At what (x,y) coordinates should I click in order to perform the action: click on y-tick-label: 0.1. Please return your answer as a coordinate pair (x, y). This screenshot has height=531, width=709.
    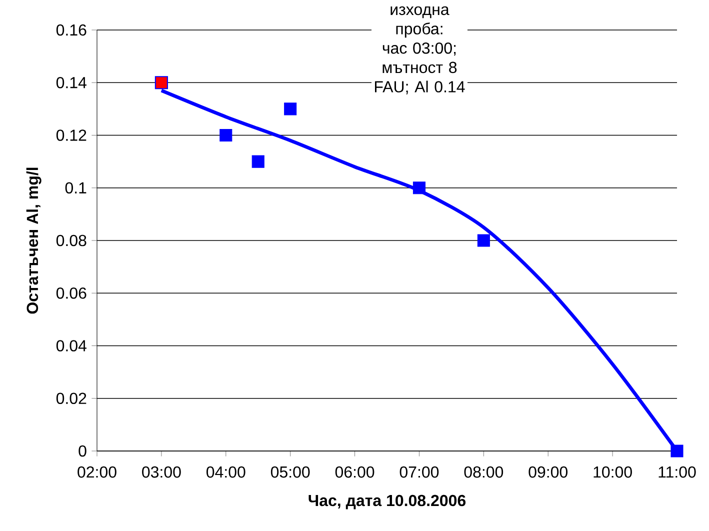
    Looking at the image, I should click on (75, 188).